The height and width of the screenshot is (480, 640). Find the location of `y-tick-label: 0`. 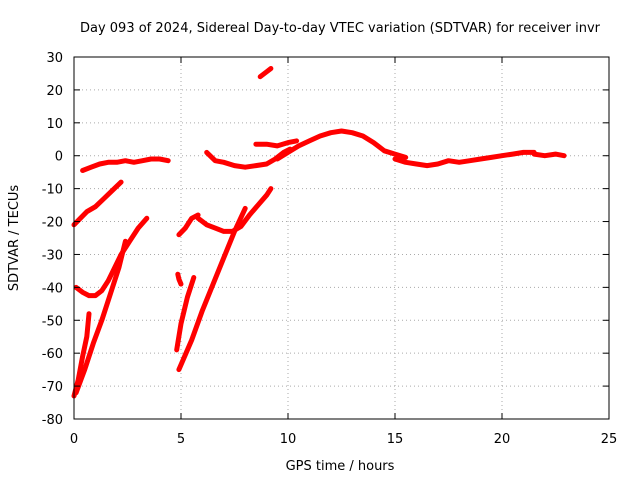

y-tick-label: 0 is located at coordinates (59, 157).